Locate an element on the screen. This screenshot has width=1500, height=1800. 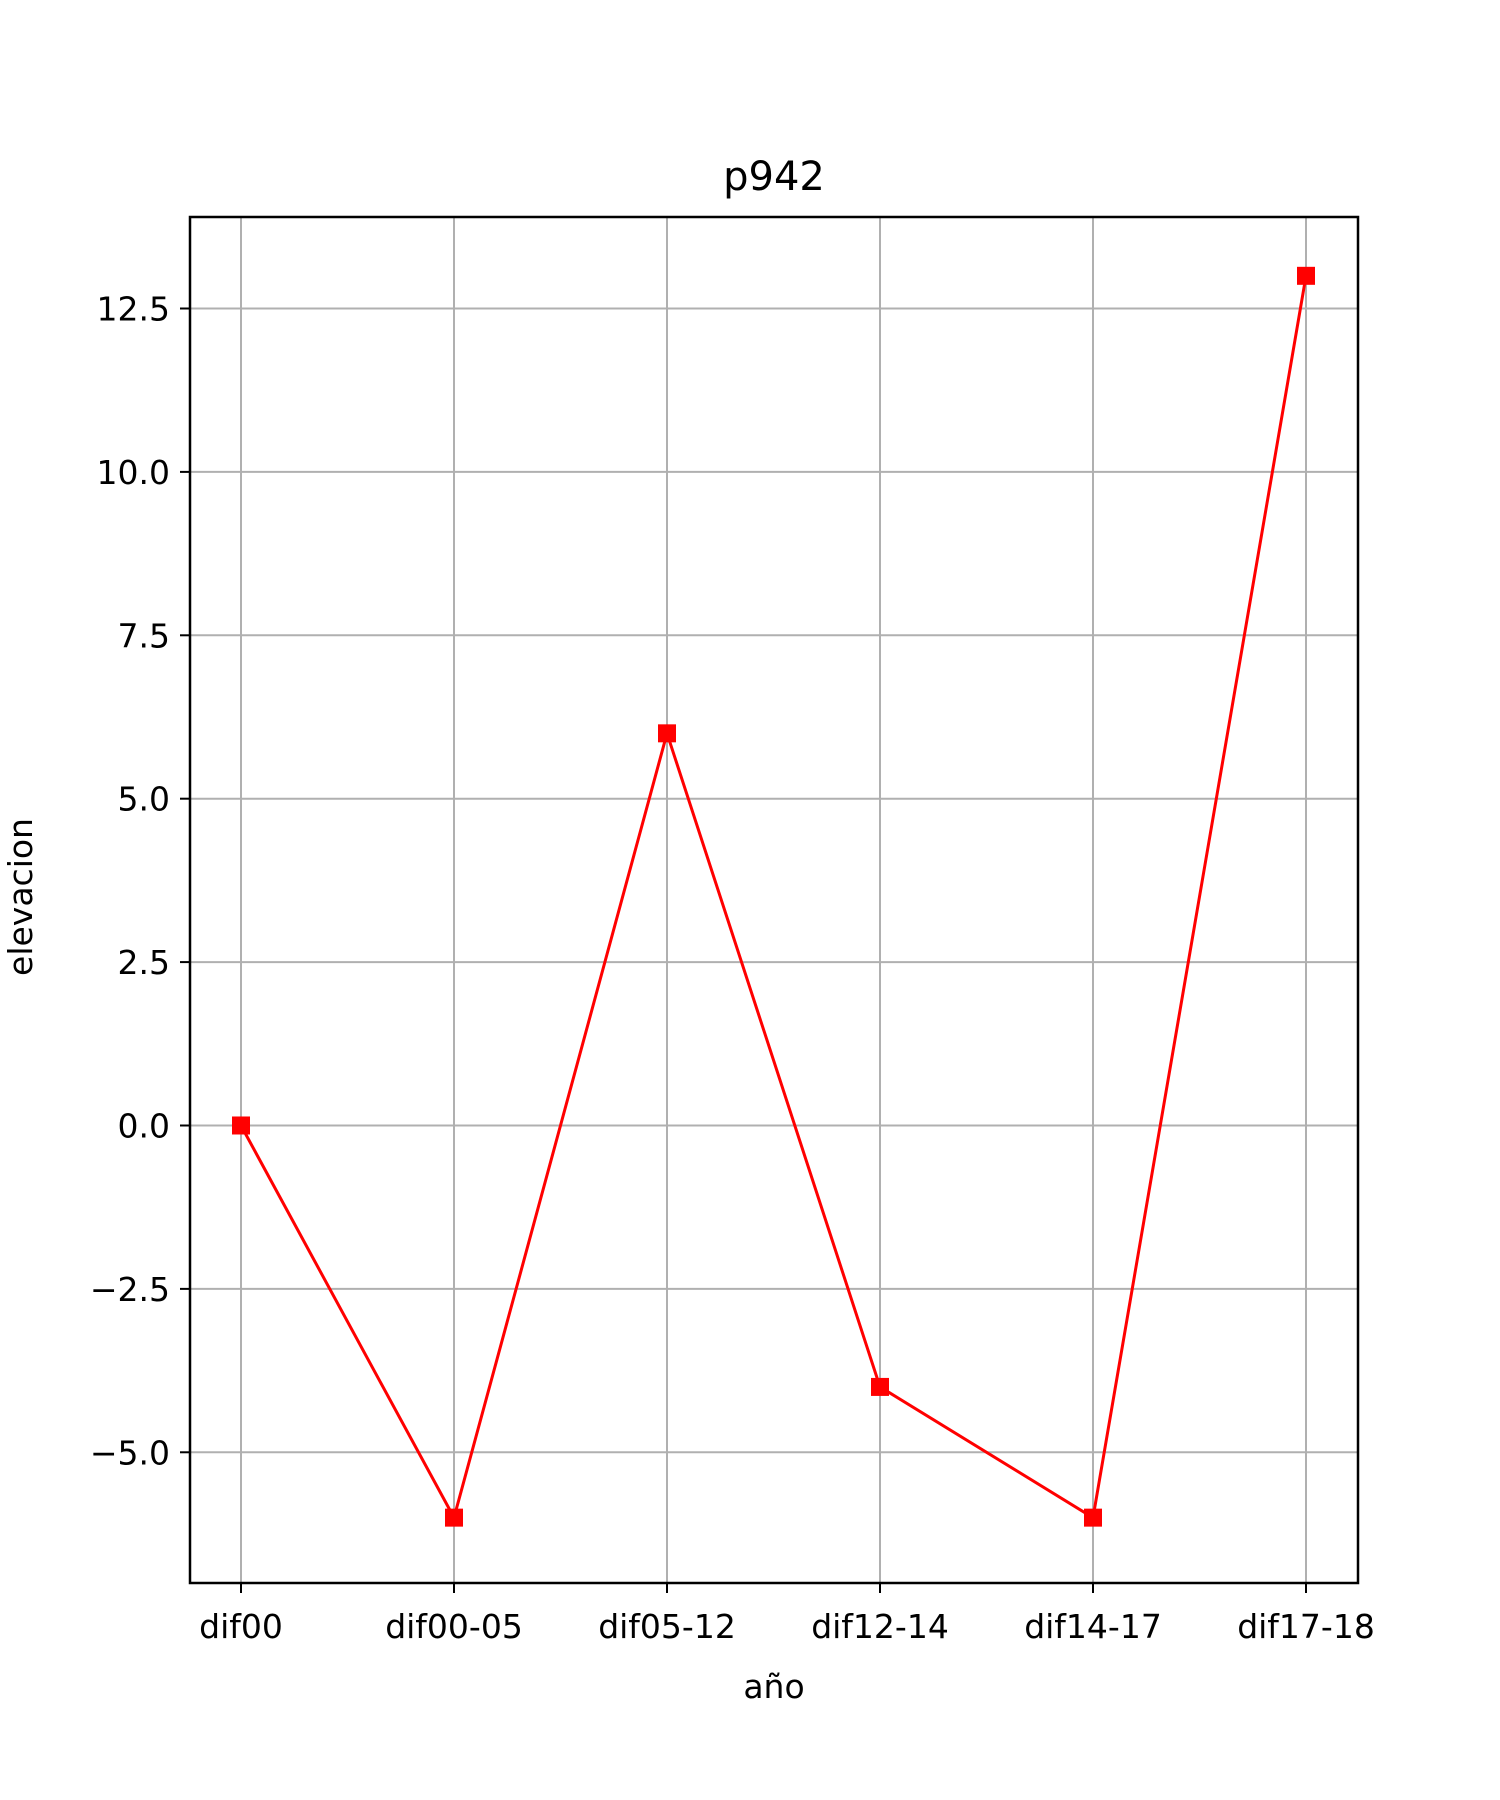
y-tick-label: 7.5 is located at coordinates (144, 635).